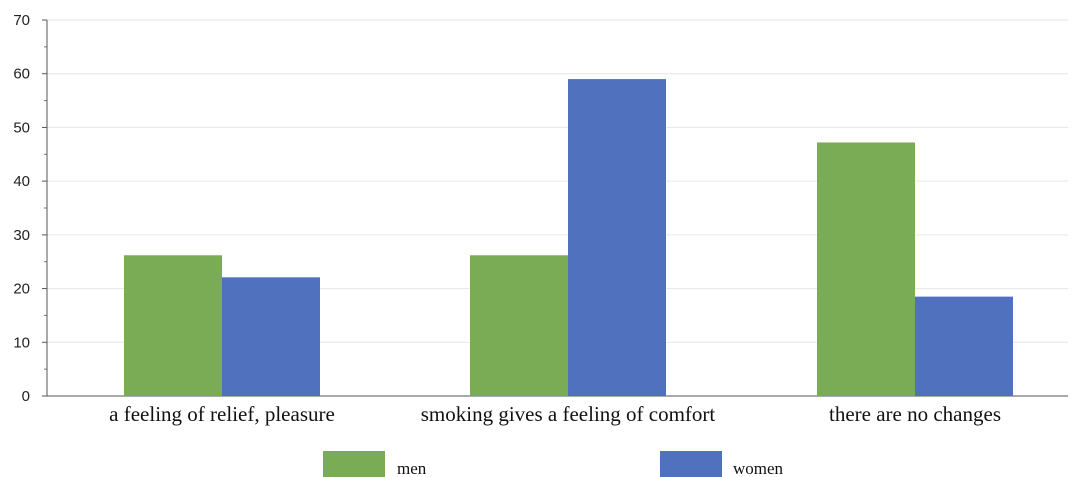 This screenshot has width=1077, height=477. What do you see at coordinates (26, 396) in the screenshot?
I see `y-tick-label: 0` at bounding box center [26, 396].